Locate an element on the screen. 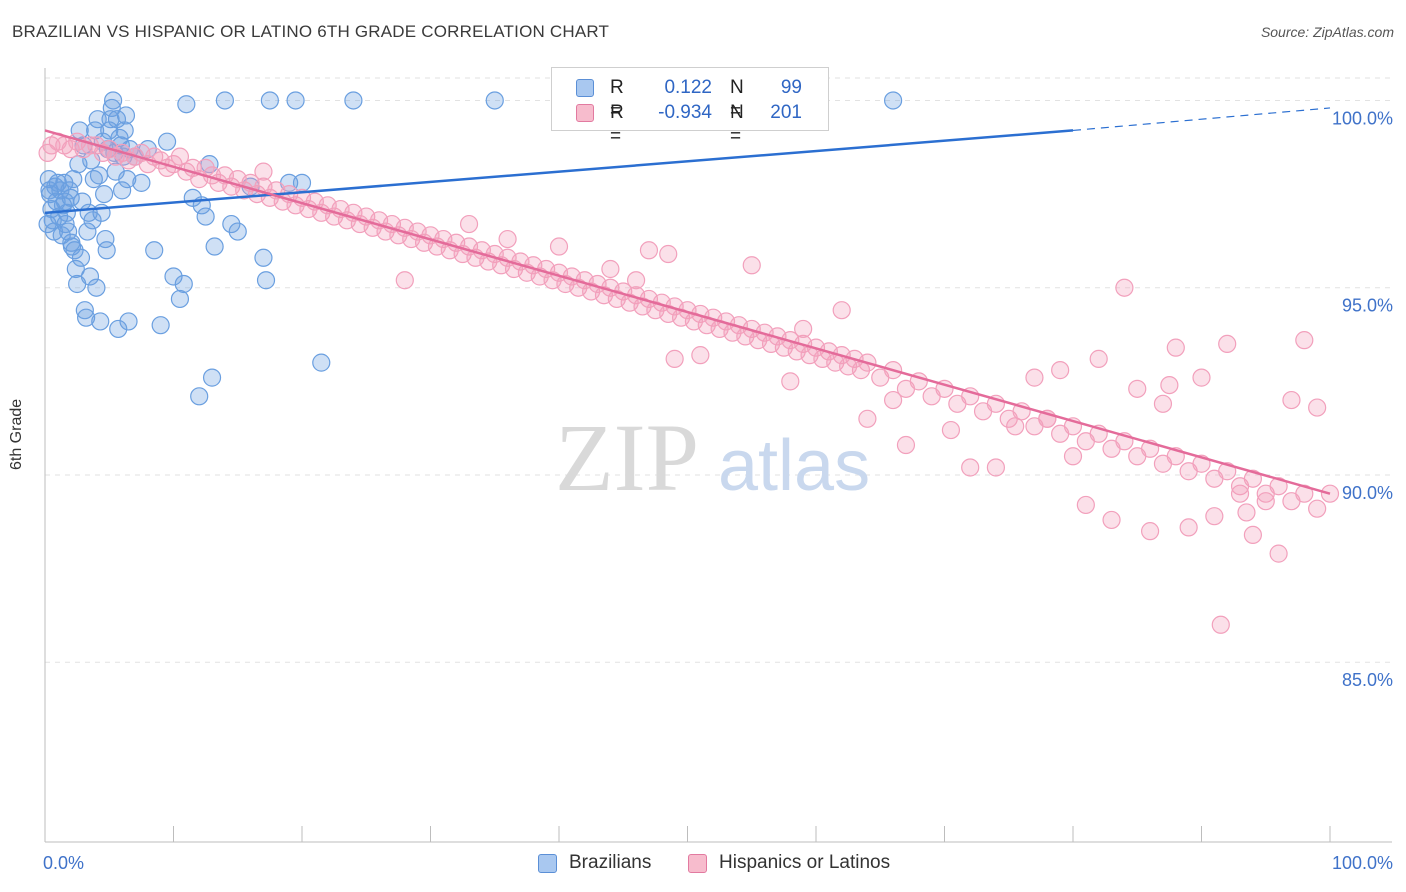  legend-label-brazilians: Brazilians is located at coordinates (610, 862).